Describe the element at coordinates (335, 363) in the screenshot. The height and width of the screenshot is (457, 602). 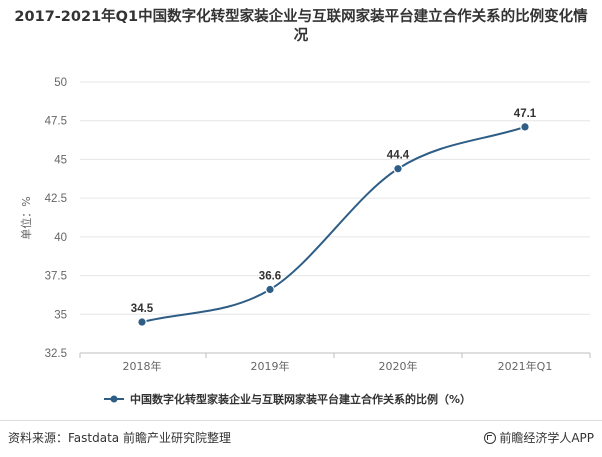
I see `x-axis: 2018年 2019年 2020年 2021年Q1` at that location.